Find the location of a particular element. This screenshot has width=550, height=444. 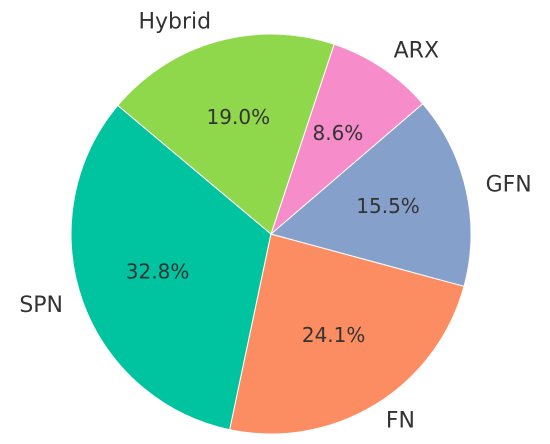

percent-label: 24.1% is located at coordinates (334, 335).